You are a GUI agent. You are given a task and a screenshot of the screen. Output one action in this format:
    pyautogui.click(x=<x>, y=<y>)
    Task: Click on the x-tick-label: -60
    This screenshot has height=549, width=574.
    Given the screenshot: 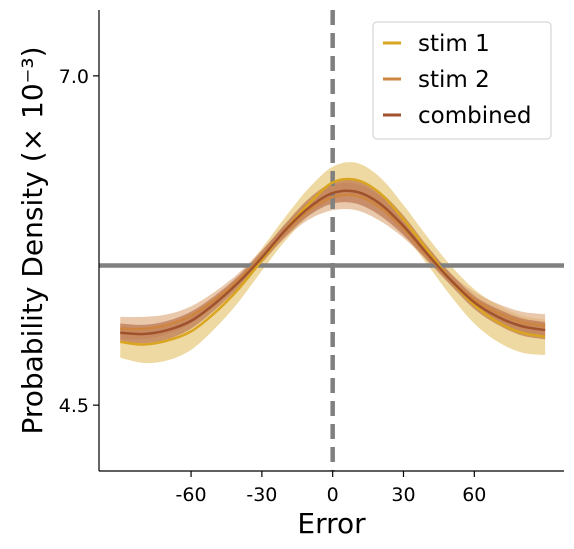 What is the action you would take?
    pyautogui.click(x=191, y=495)
    